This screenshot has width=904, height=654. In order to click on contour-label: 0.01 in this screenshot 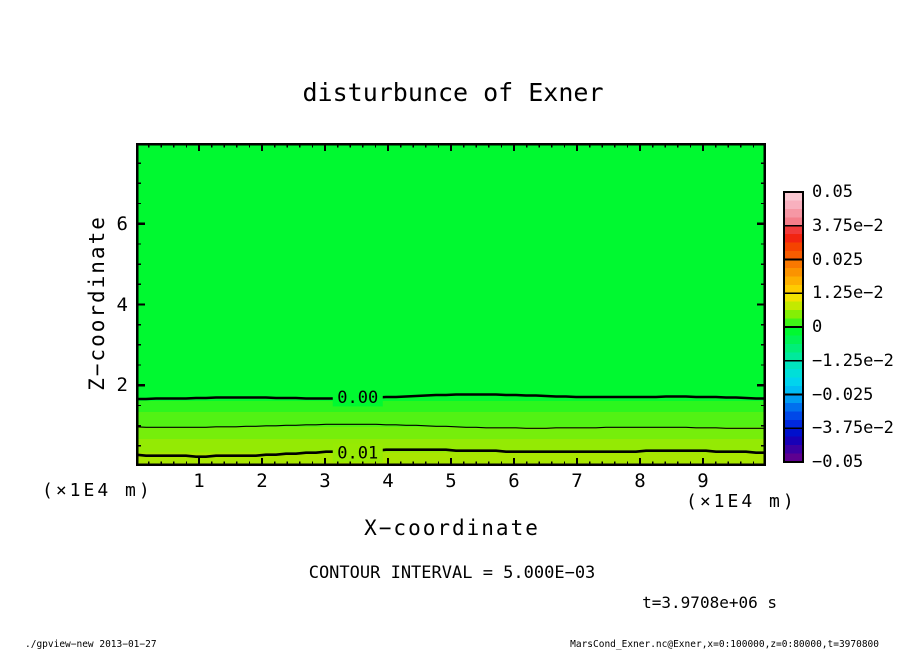, I will do `click(357, 454)`.